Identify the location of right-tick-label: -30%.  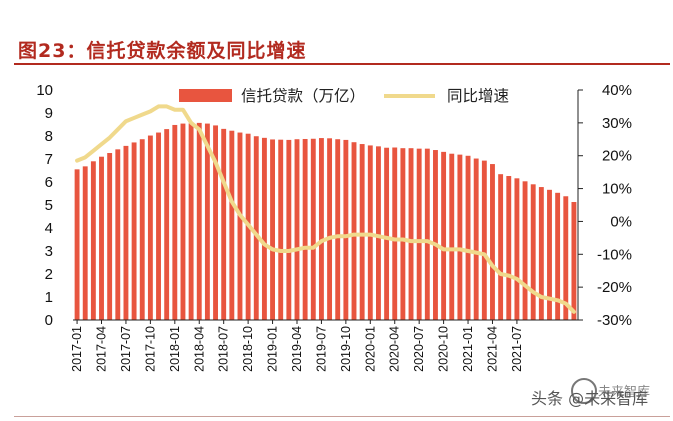
(614, 320).